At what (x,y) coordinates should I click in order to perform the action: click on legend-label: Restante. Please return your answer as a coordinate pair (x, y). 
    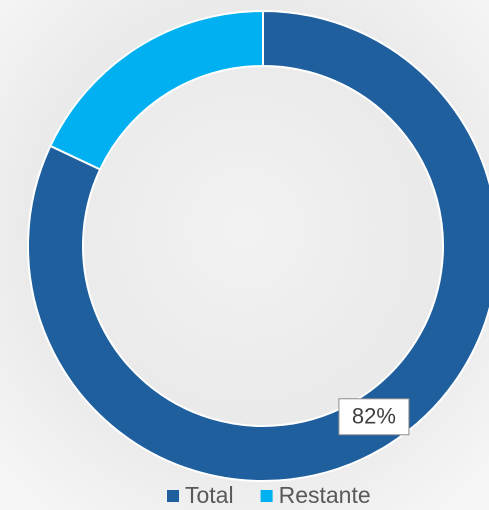
    Looking at the image, I should click on (325, 495).